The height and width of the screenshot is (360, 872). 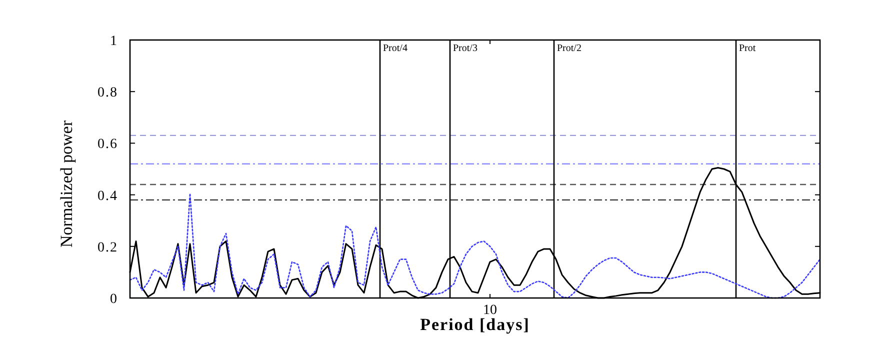 I want to click on y-tick-label: 1, so click(x=114, y=41).